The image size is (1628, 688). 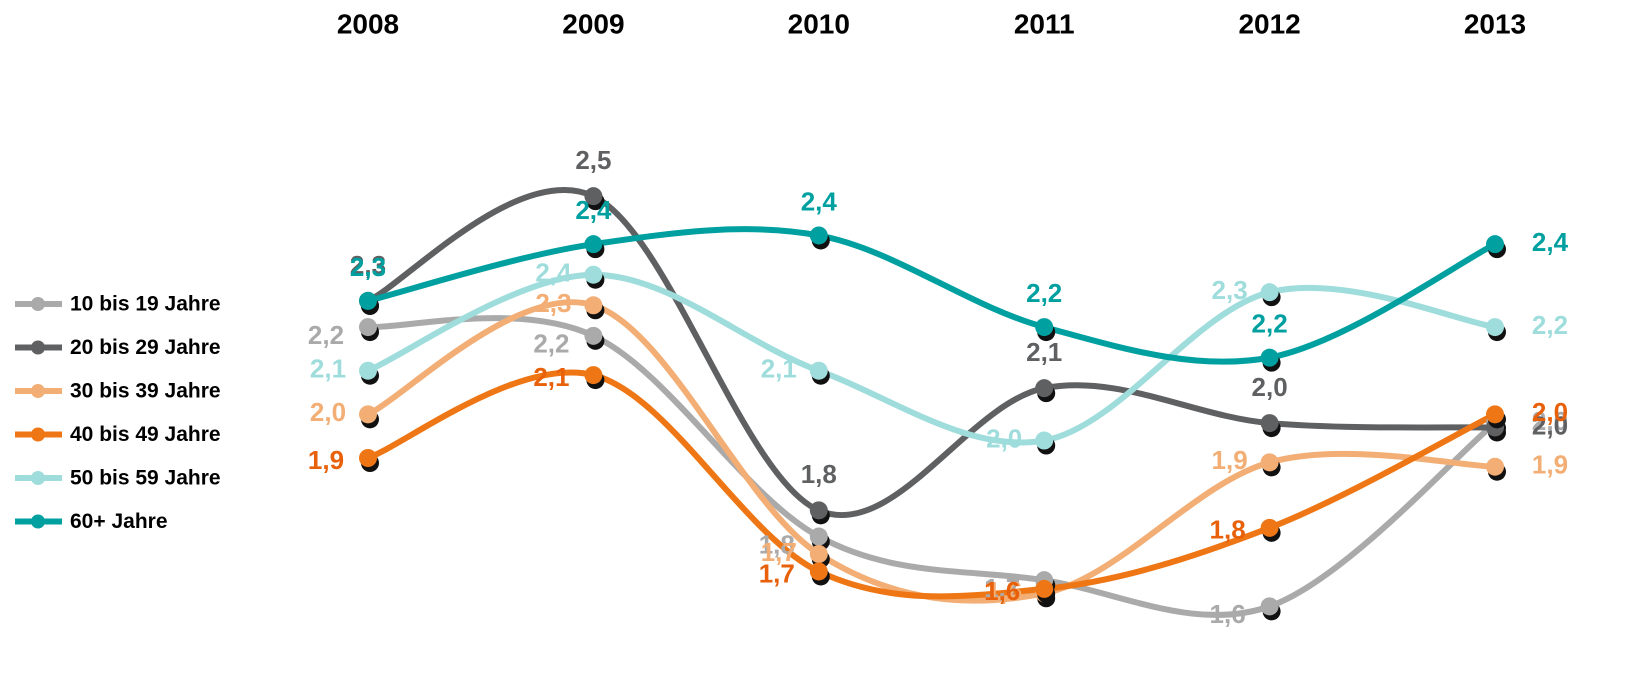 I want to click on x-tick-label: 2010, so click(x=819, y=23).